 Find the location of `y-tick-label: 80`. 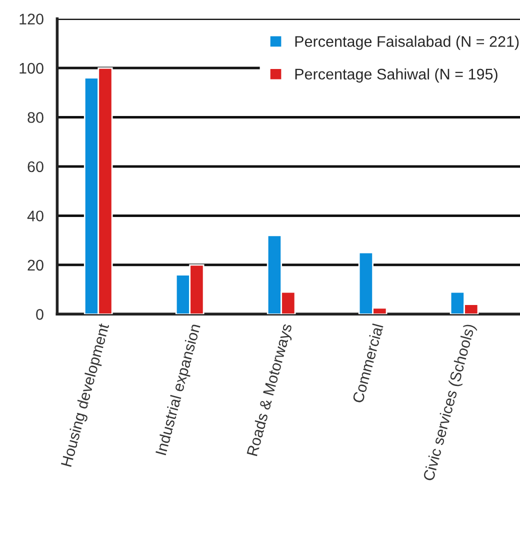

y-tick-label: 80 is located at coordinates (36, 117).